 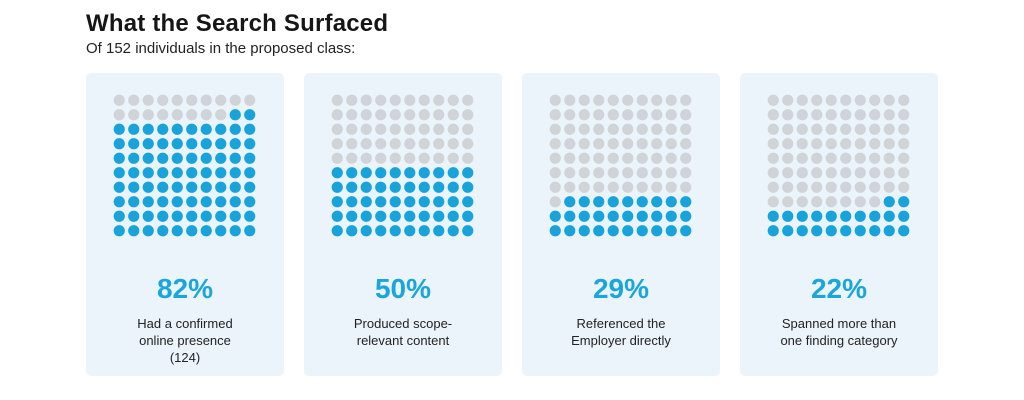 I want to click on chart-title: What the Search Surfaced, so click(x=237, y=23).